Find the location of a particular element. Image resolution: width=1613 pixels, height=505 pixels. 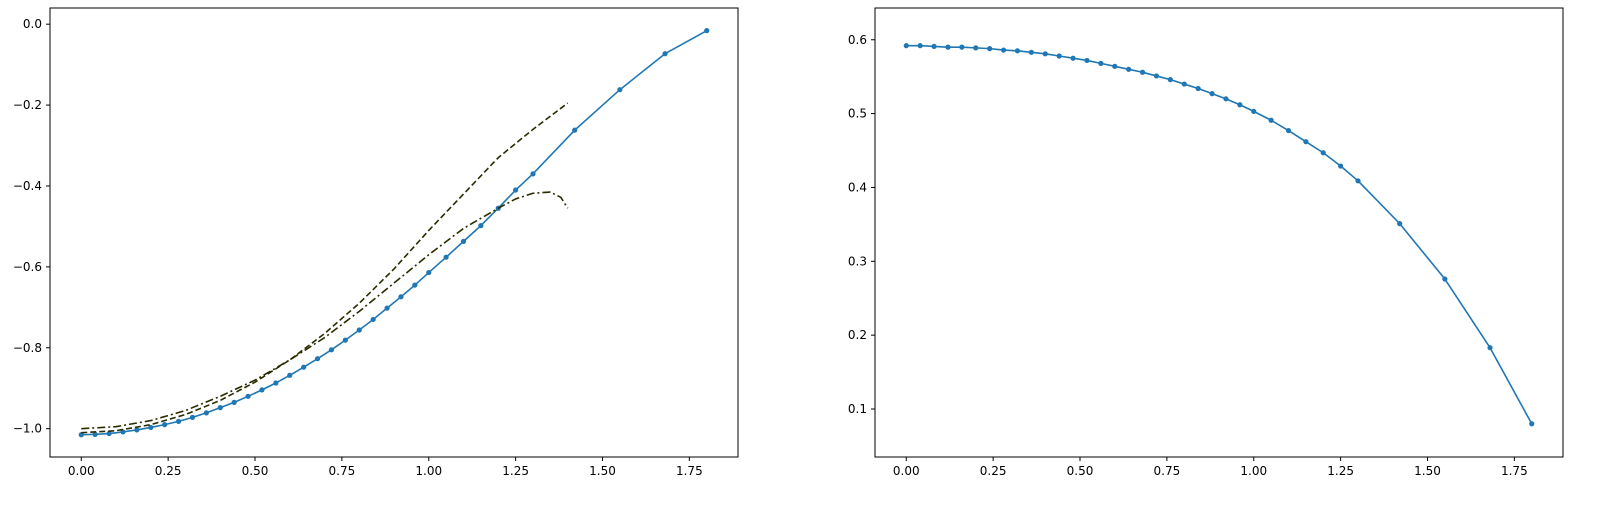

right-chart-x-tick-label: 1.00 is located at coordinates (1253, 471).